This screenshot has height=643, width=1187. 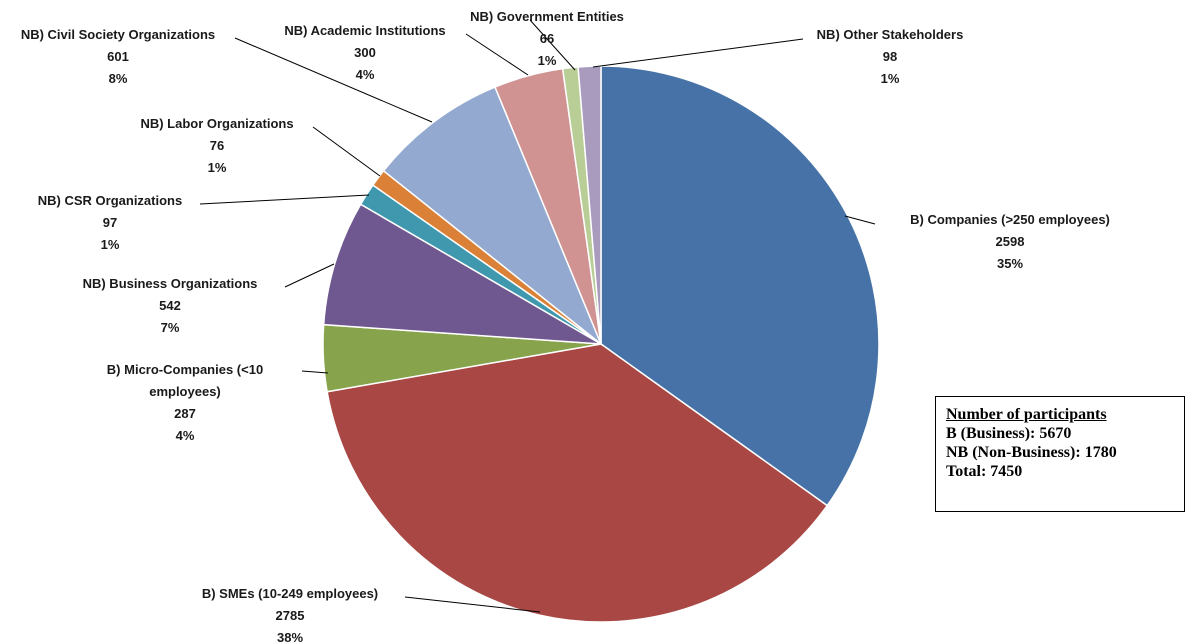 I want to click on slice-percent-label: 7%, so click(x=170, y=327).